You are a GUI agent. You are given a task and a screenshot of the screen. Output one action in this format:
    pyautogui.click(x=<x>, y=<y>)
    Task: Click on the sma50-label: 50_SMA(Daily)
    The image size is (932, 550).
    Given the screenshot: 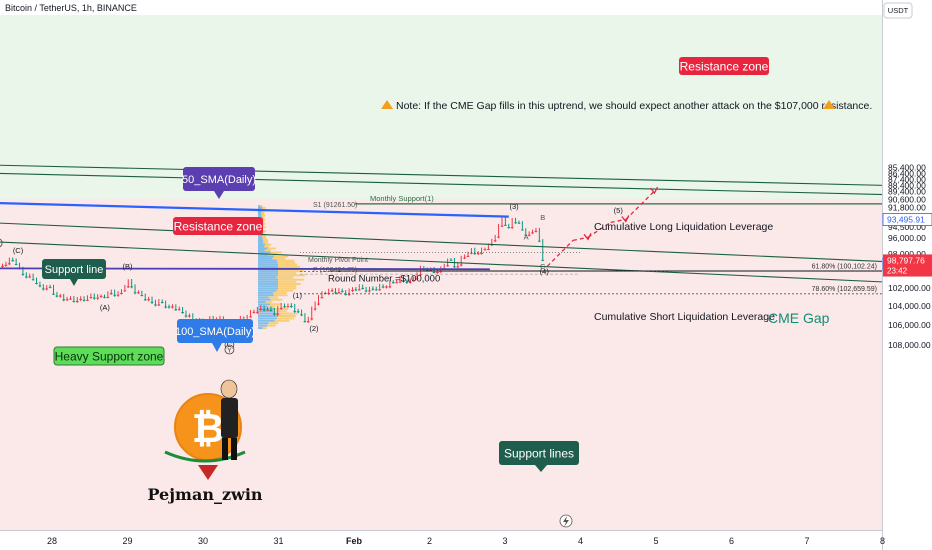 What is the action you would take?
    pyautogui.click(x=219, y=180)
    